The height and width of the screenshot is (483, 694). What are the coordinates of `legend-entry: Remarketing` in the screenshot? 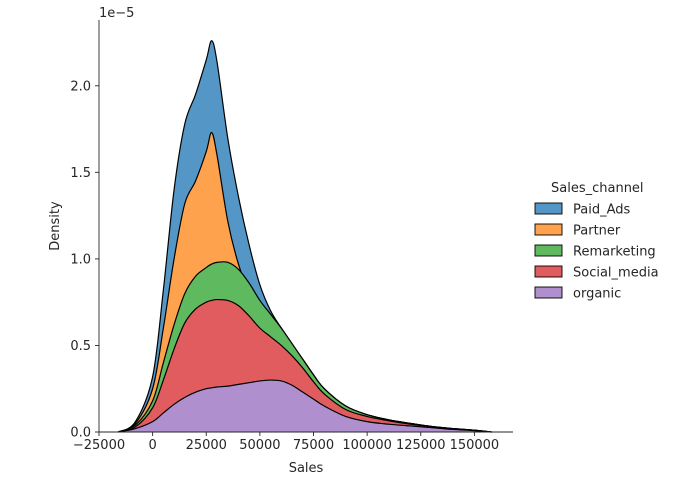 It's located at (614, 252).